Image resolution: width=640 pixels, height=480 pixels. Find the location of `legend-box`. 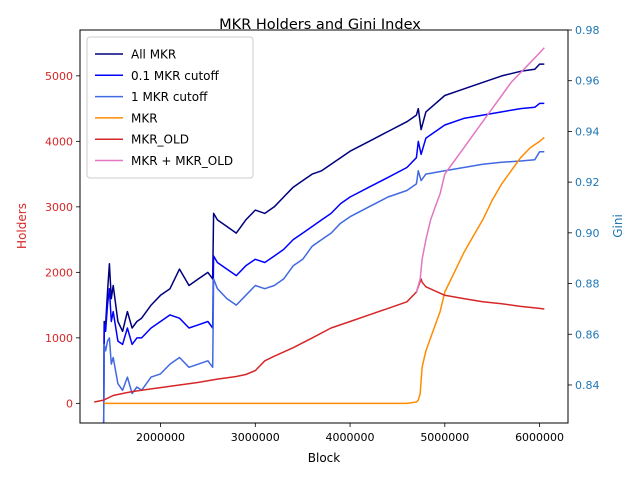

legend-box is located at coordinates (170, 107).